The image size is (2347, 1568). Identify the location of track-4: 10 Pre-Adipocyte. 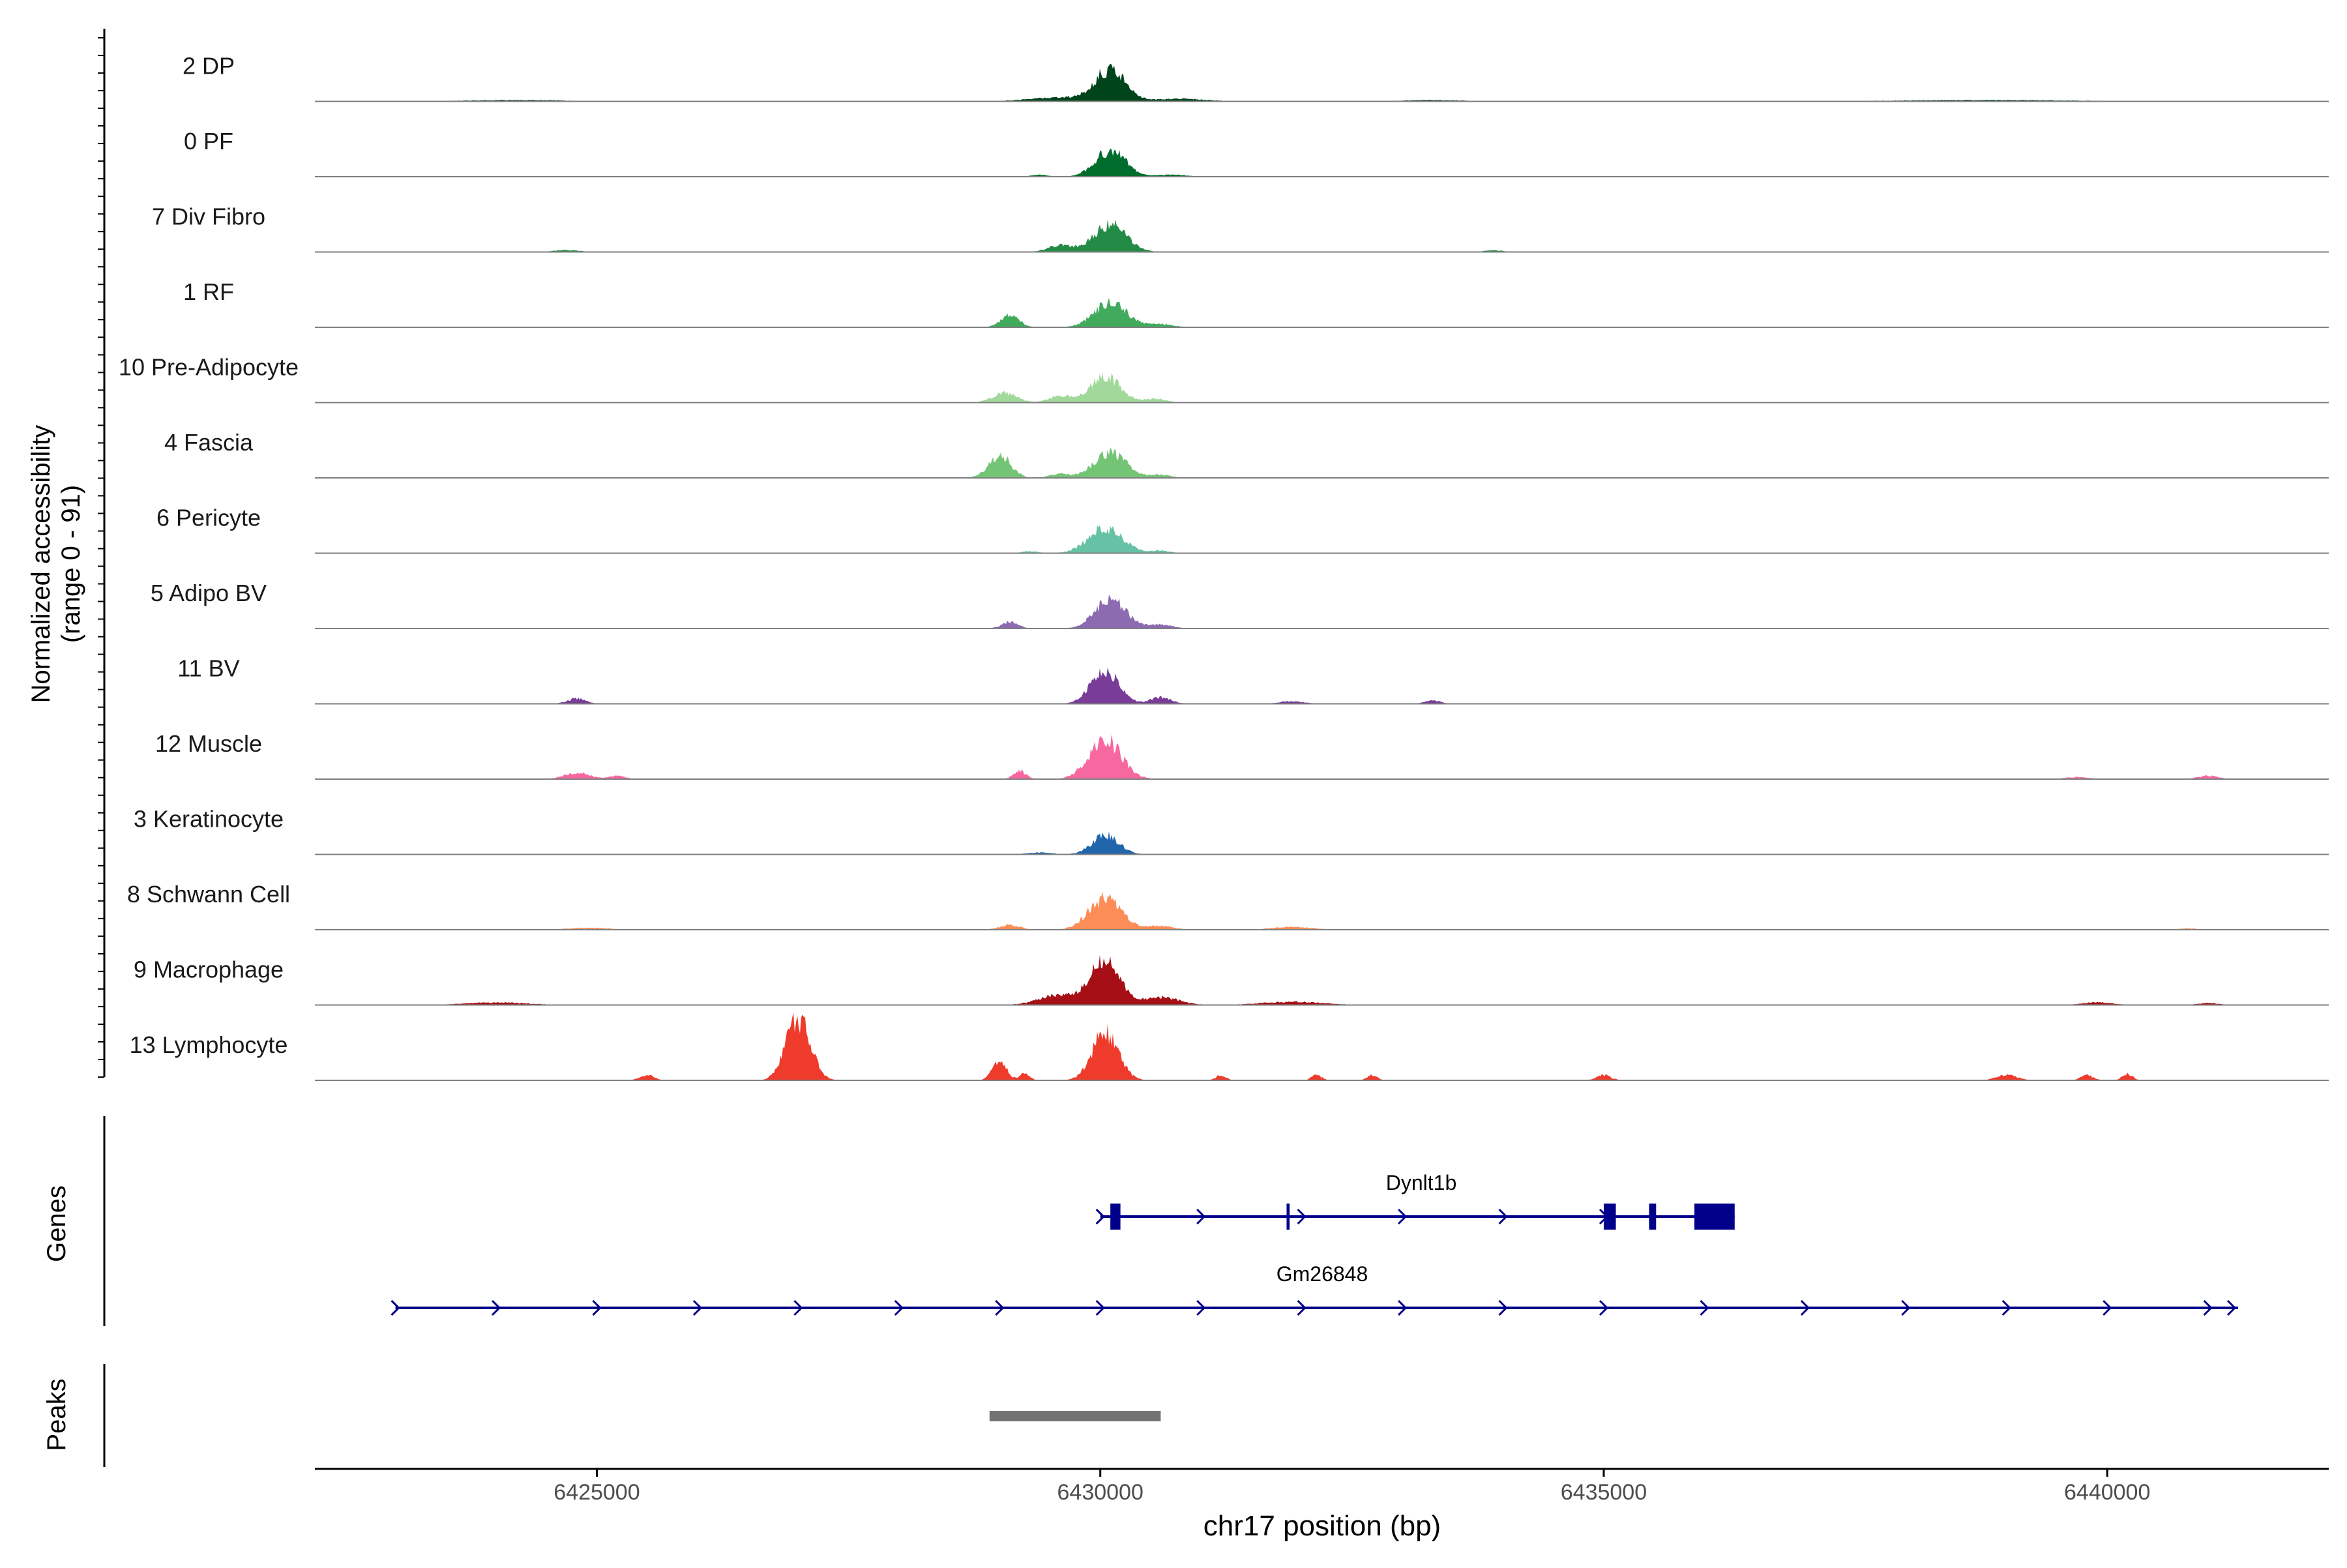
(1224, 379).